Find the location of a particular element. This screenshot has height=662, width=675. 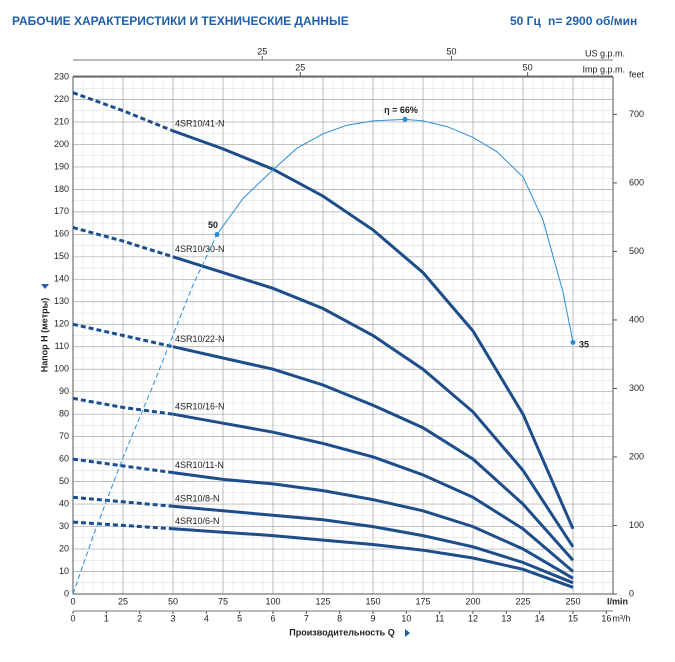

y2-tick-label: 0 is located at coordinates (631, 593).